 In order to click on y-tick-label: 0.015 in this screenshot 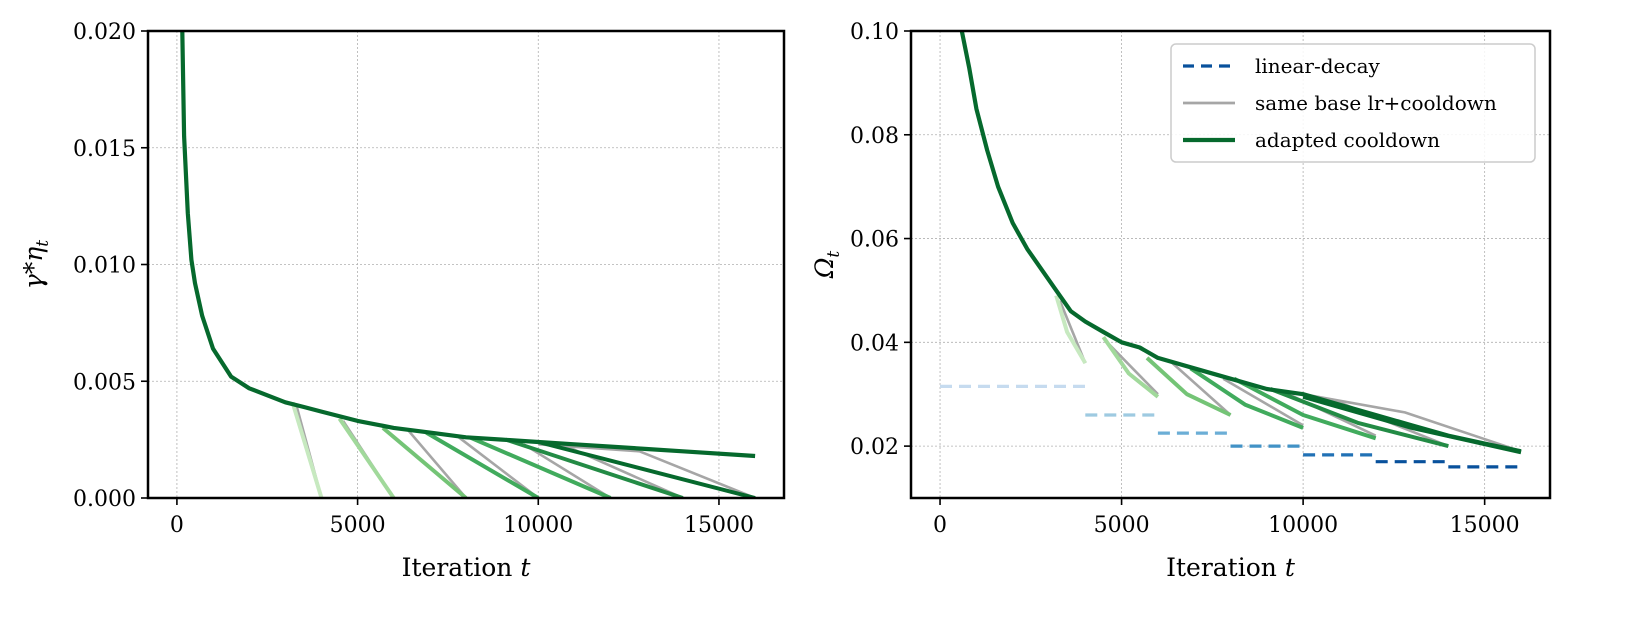, I will do `click(104, 149)`.